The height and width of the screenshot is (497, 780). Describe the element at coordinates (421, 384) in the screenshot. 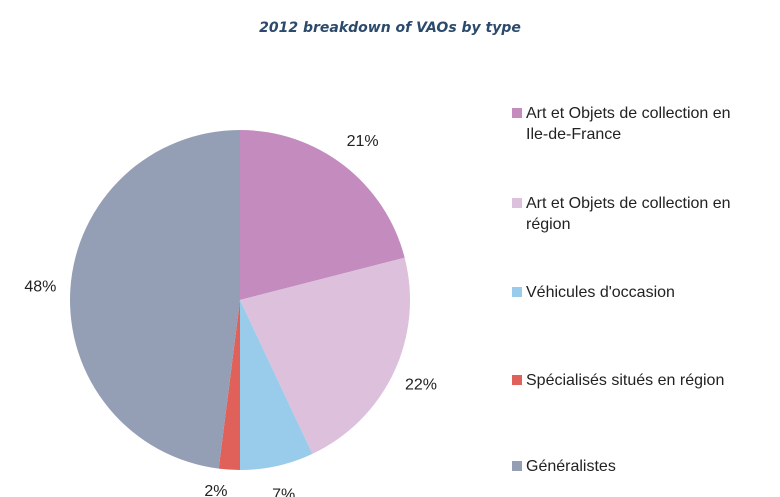

I see `data-label: 22%` at that location.